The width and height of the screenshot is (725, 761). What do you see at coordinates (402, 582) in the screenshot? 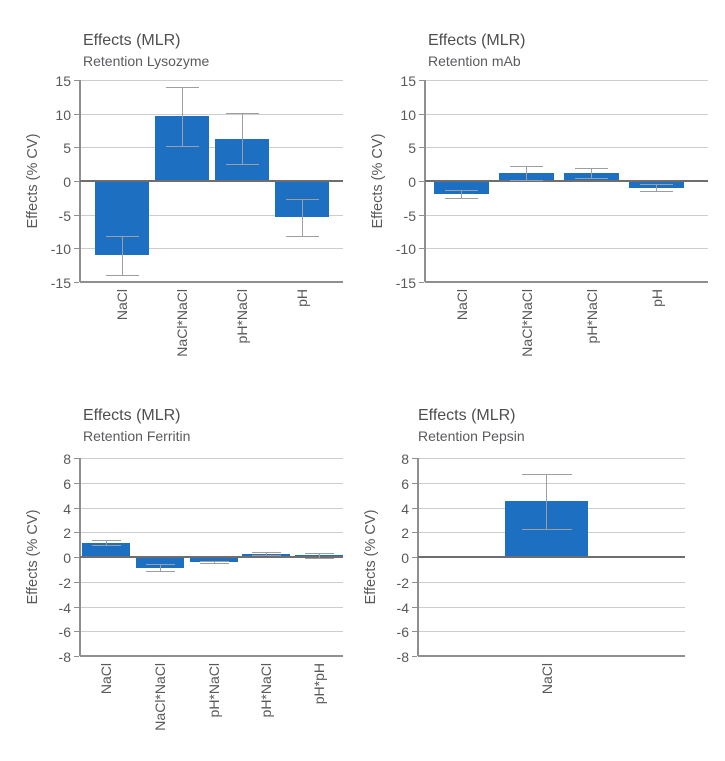
I see `y-tick-label: -2` at bounding box center [402, 582].